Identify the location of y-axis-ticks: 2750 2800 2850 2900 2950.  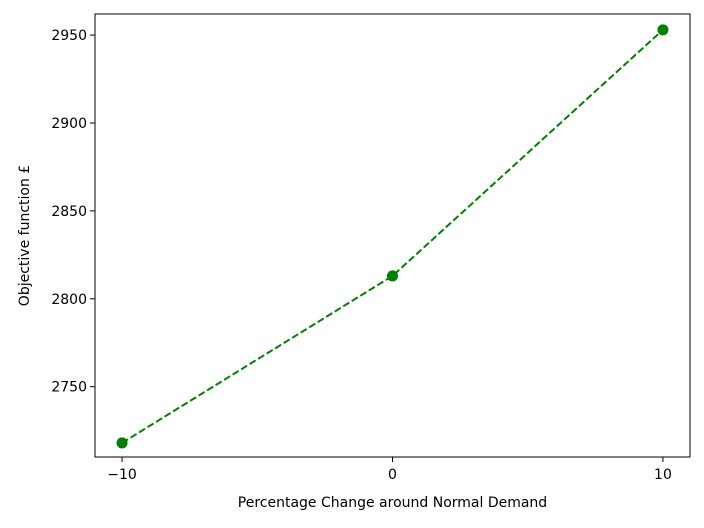
(73, 212).